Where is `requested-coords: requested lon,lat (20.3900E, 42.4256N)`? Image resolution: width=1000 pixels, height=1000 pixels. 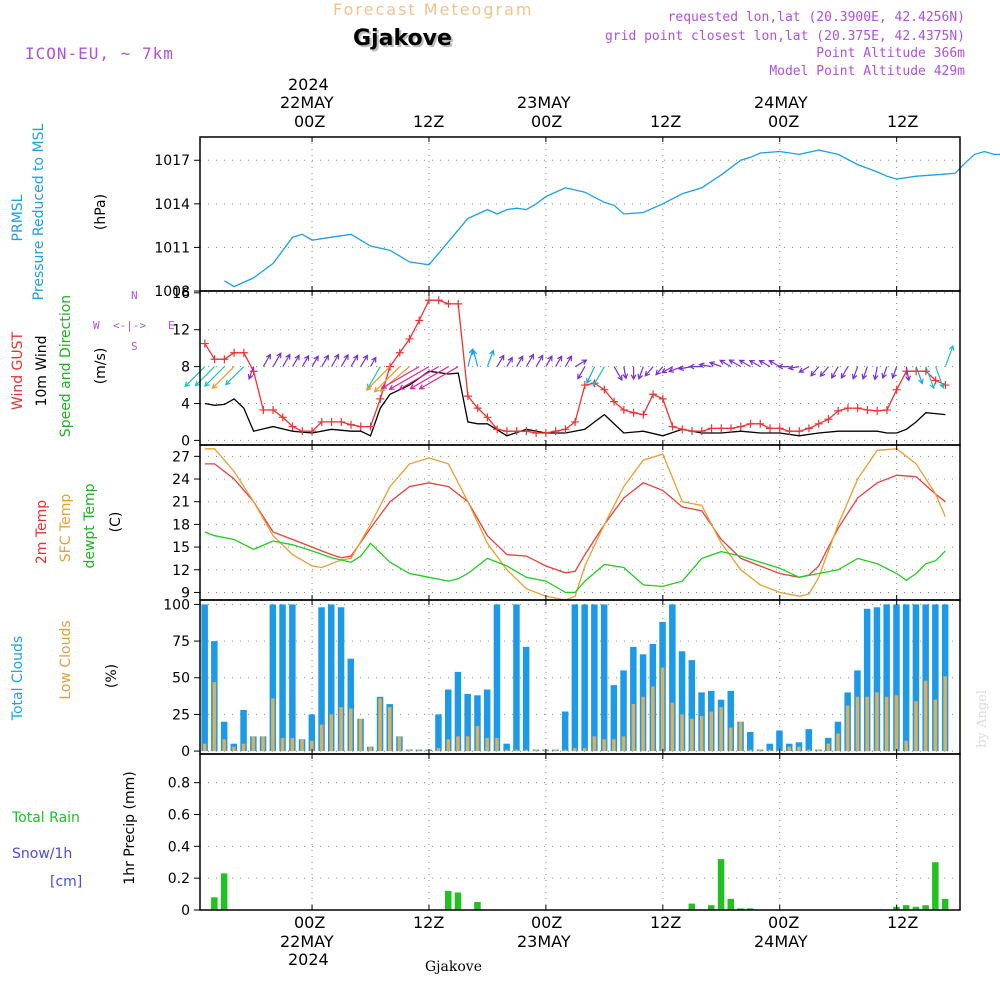
requested-coords: requested lon,lat (20.3900E, 42.4256N) is located at coordinates (816, 17).